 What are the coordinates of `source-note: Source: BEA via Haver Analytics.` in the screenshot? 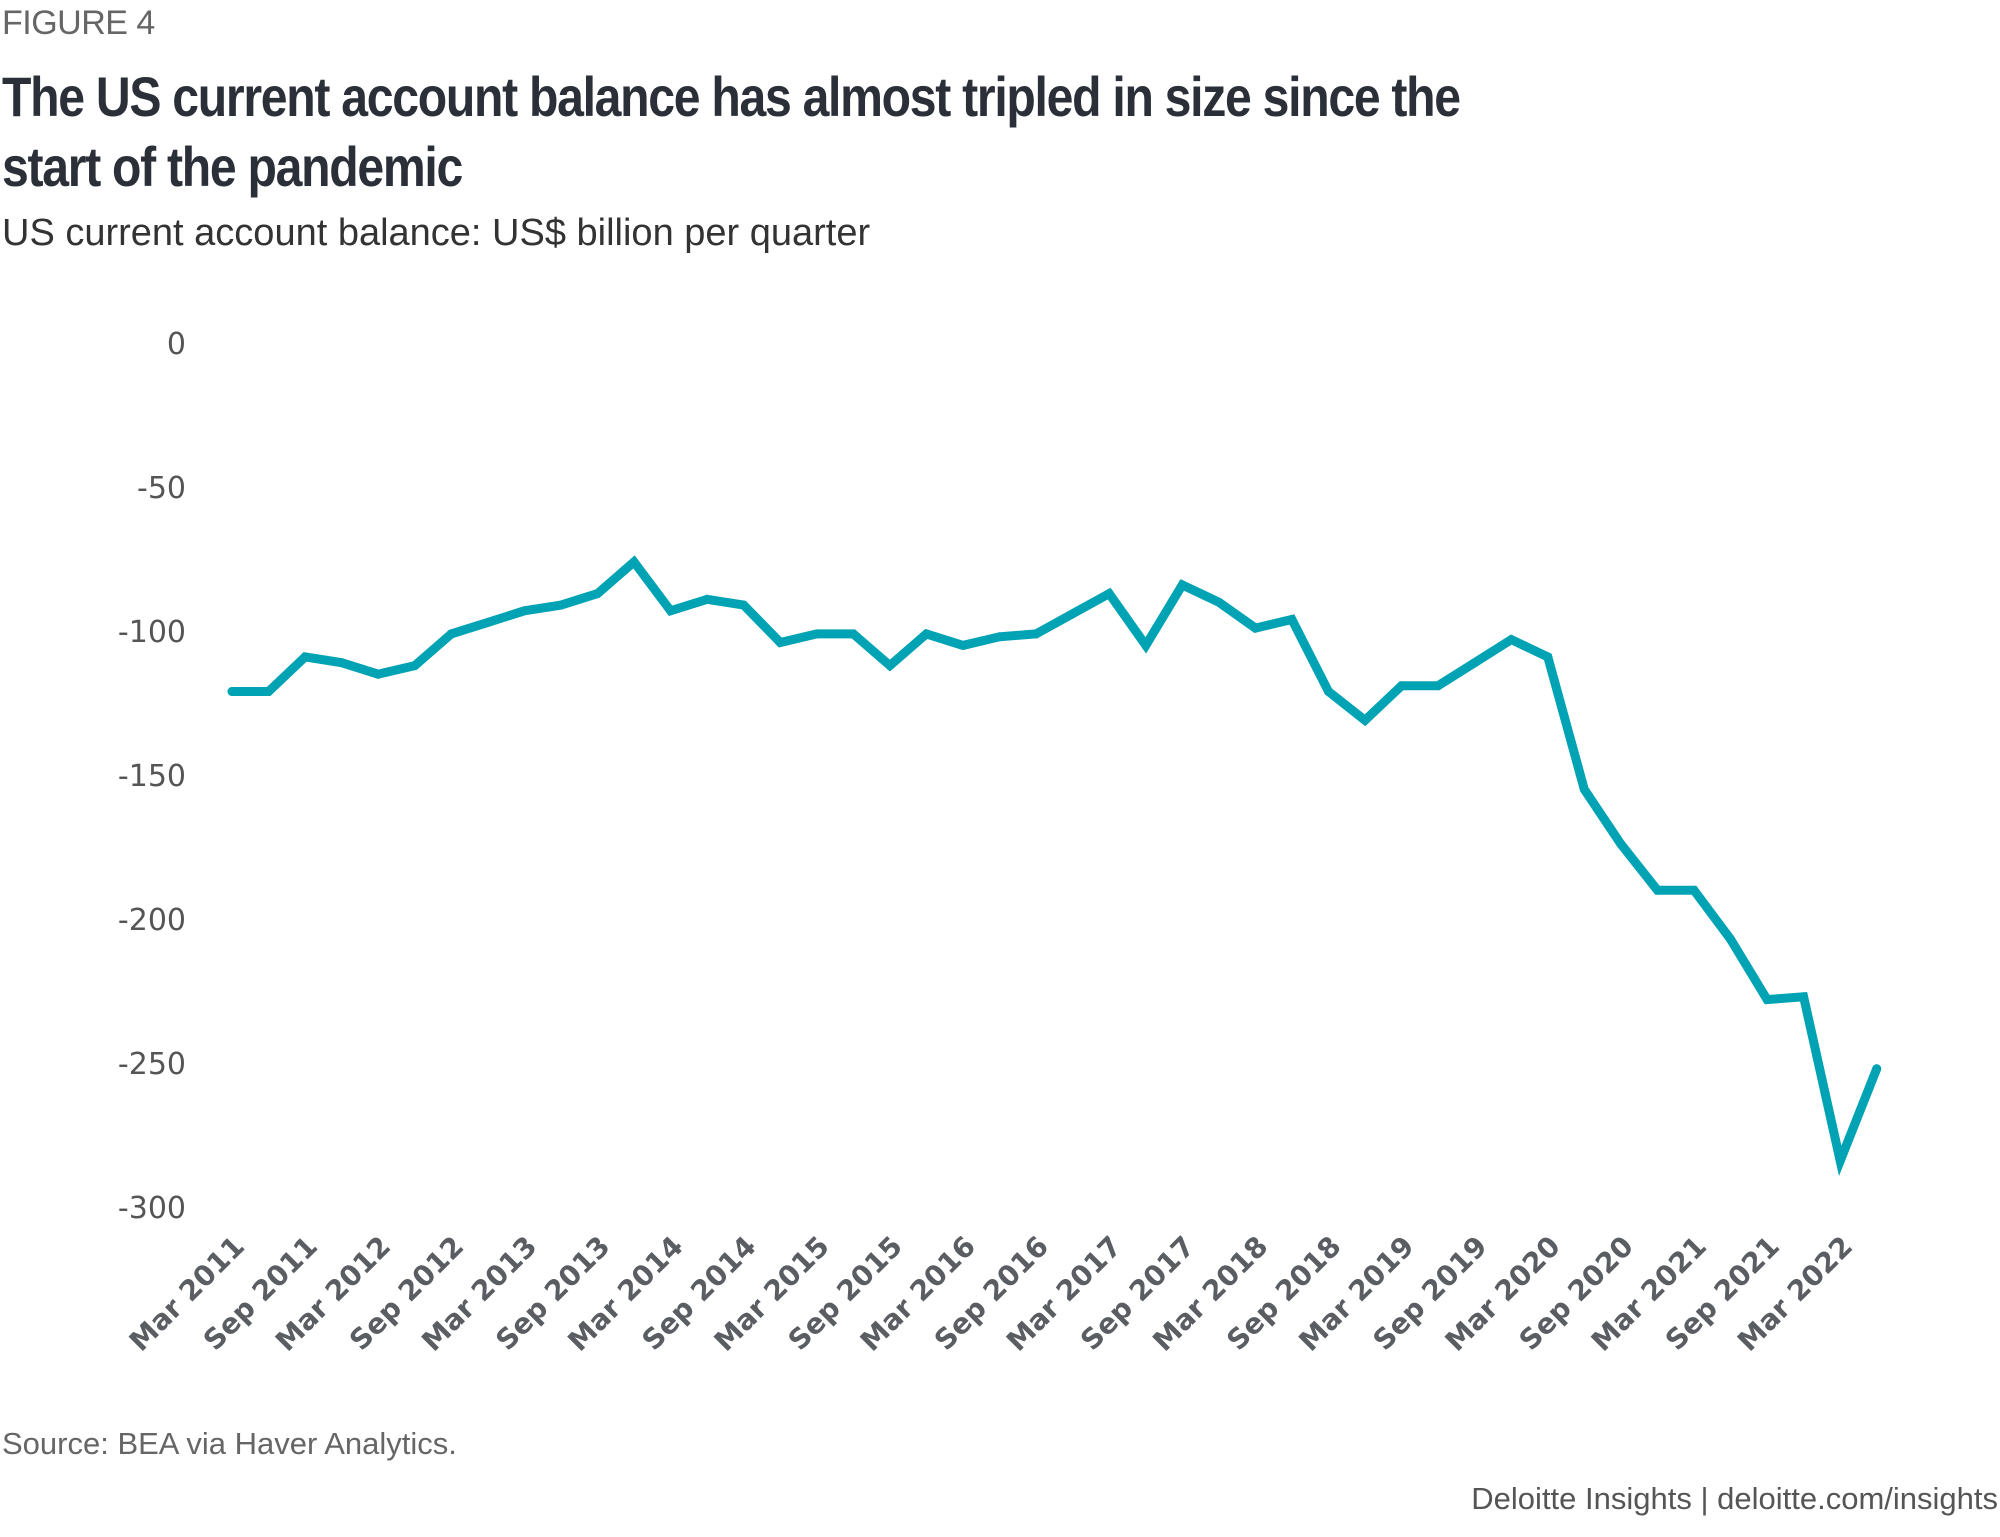 It's located at (229, 1443).